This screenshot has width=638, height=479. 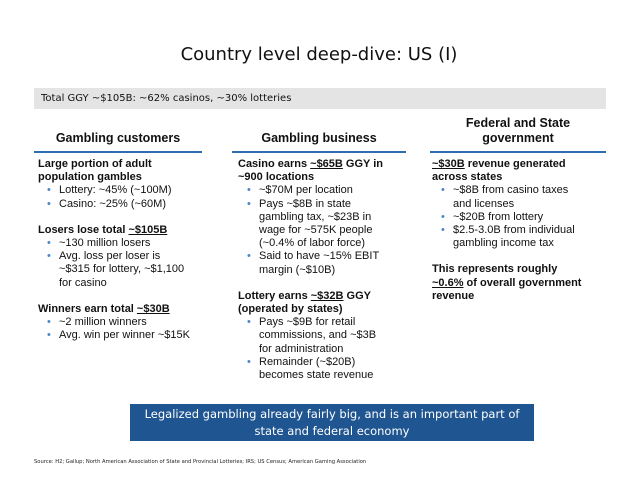 What do you see at coordinates (333, 369) in the screenshot?
I see `list-item: Remainder (~$20B) becomes state revenue` at bounding box center [333, 369].